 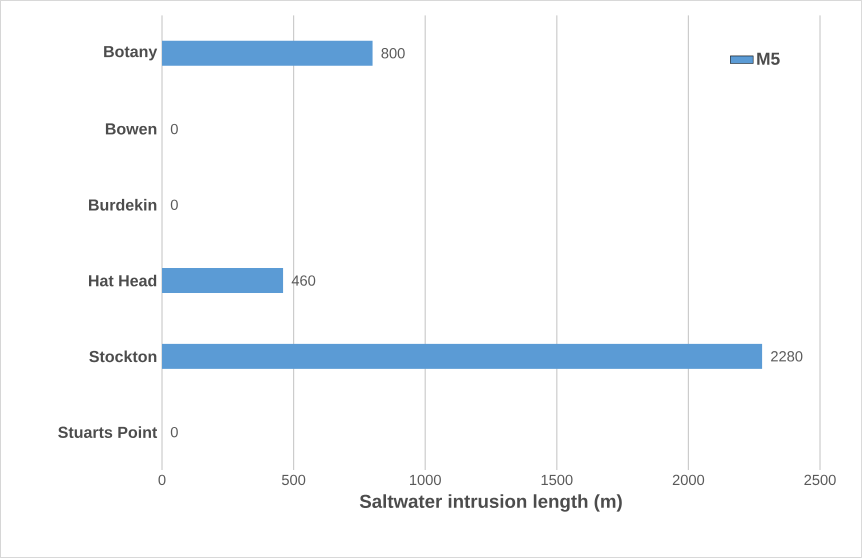 I want to click on data-label: 800, so click(x=393, y=53).